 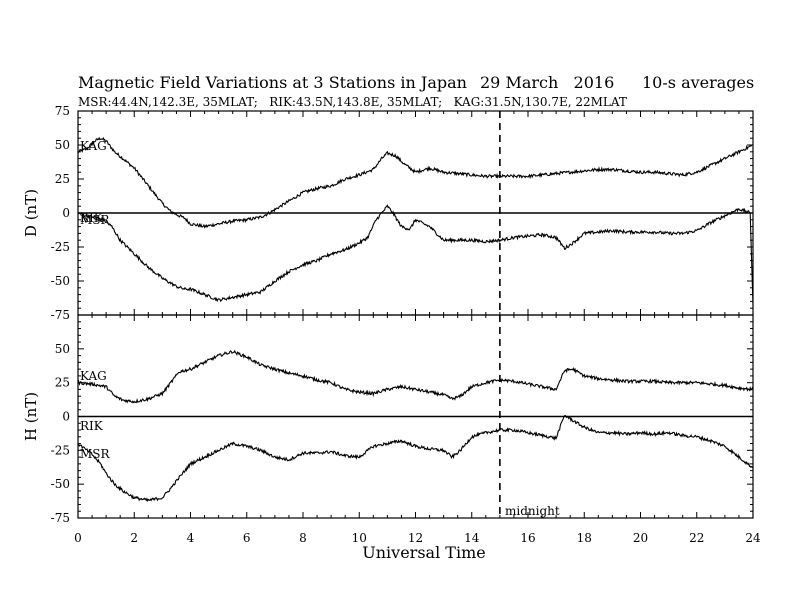 I want to click on x-tick-label: 10, so click(x=359, y=538).